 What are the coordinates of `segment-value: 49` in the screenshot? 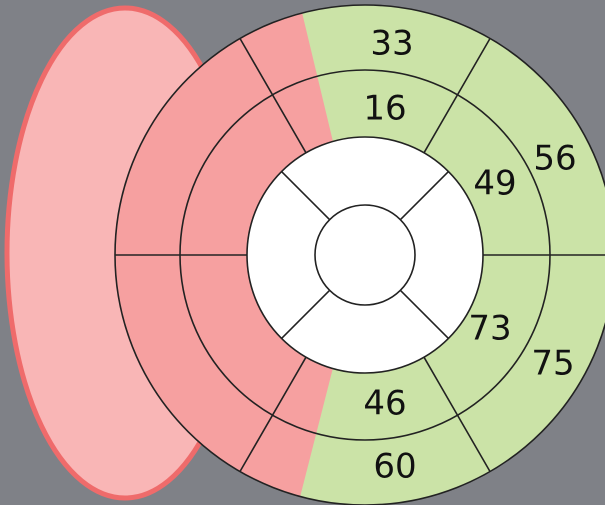 It's located at (494, 184).